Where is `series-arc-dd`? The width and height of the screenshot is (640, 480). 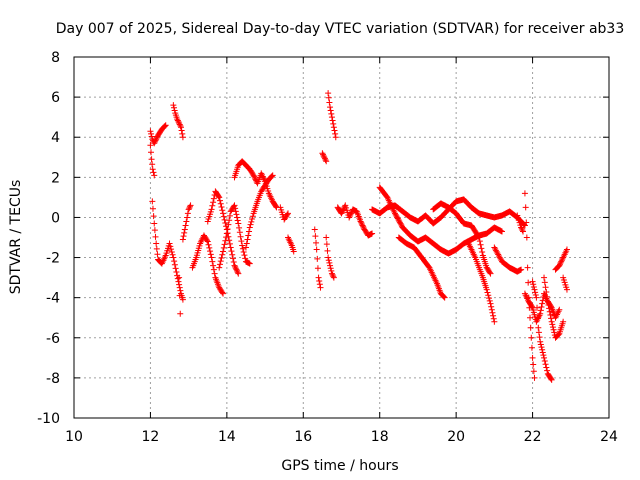 series-arc-dd is located at coordinates (561, 259).